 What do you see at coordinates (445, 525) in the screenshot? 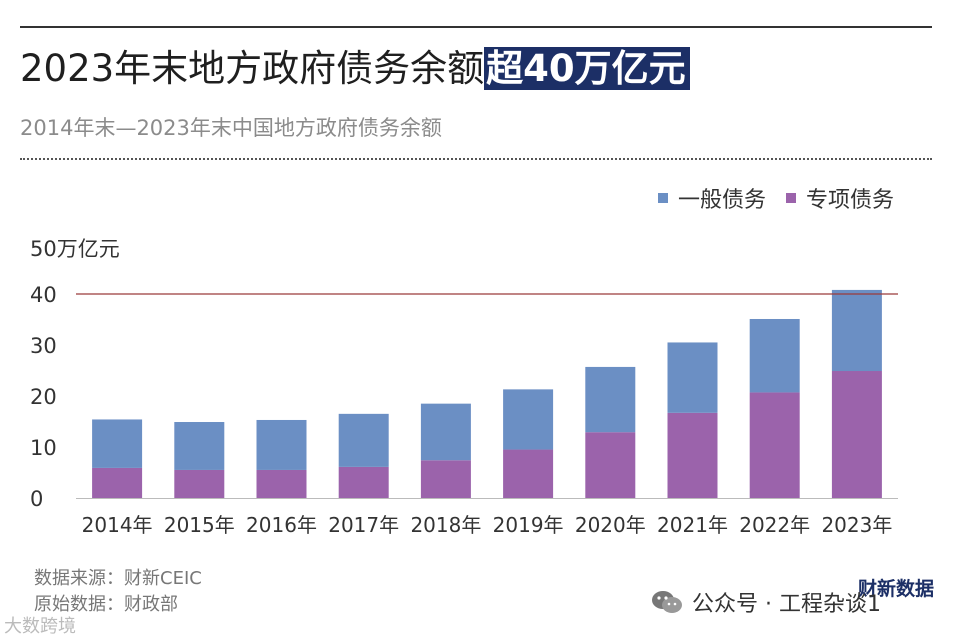
I see `x-tick-label-4: 2018年` at bounding box center [445, 525].